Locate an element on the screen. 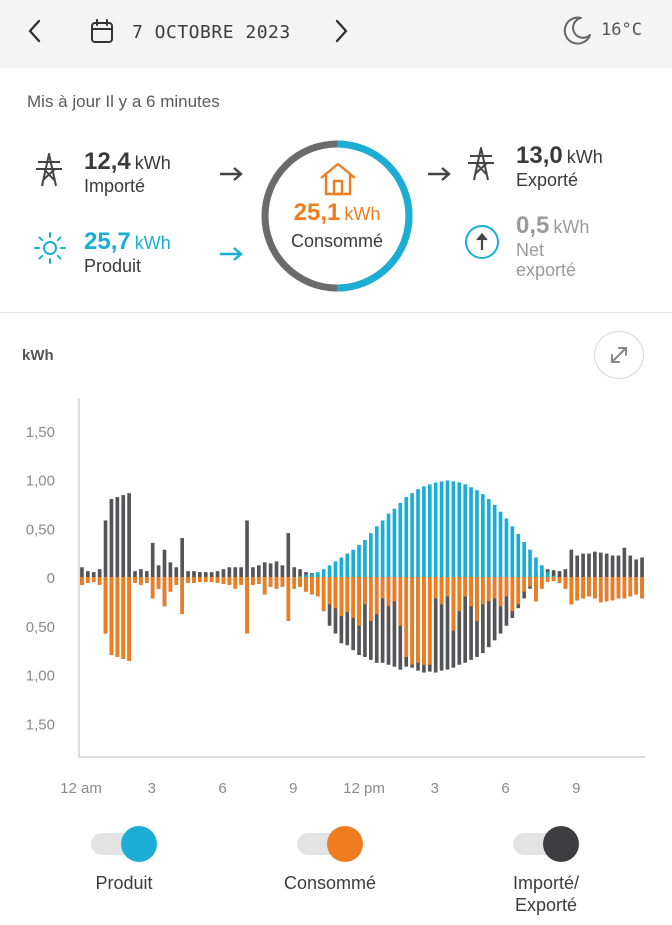 Image resolution: width=672 pixels, height=925 pixels. imported-label: Importé is located at coordinates (115, 186).